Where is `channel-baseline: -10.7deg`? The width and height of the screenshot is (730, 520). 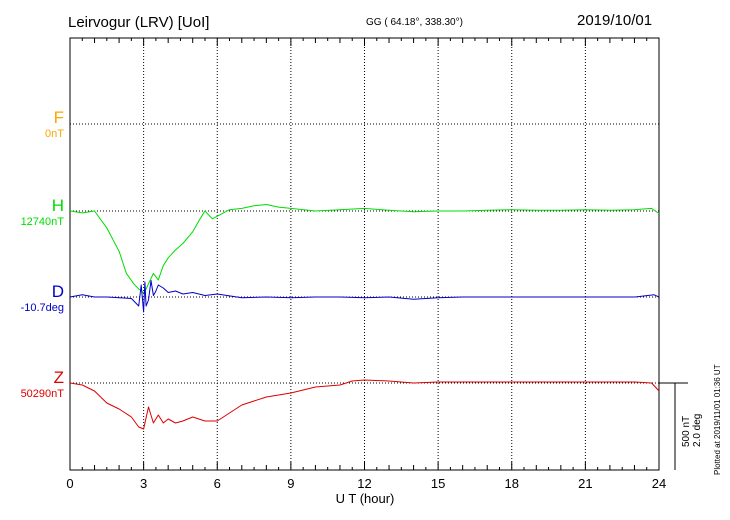 channel-baseline: -10.7deg is located at coordinates (42, 308).